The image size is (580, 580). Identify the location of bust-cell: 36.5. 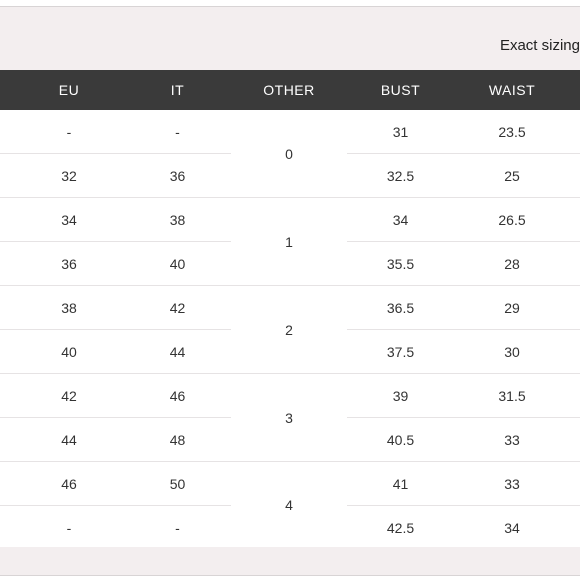
(400, 307).